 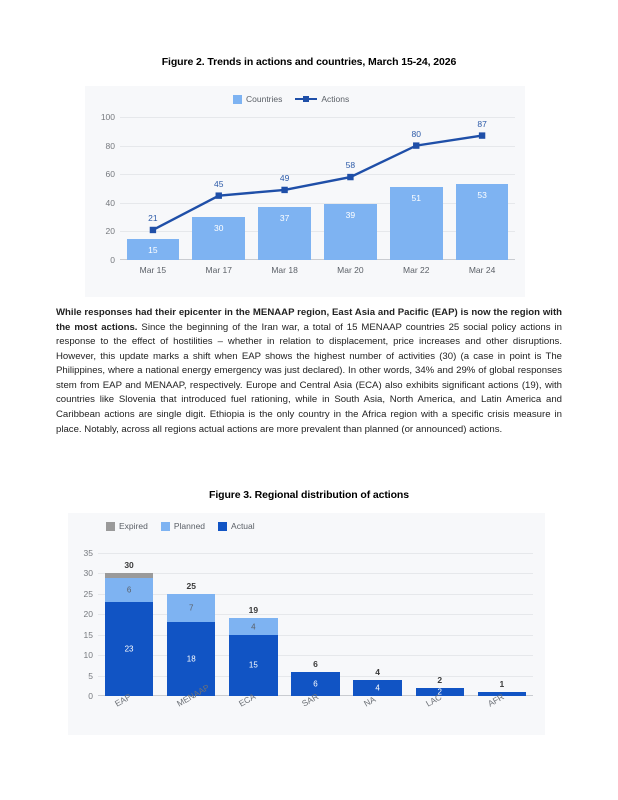 I want to click on figure2-bar-value: 53, so click(x=482, y=195).